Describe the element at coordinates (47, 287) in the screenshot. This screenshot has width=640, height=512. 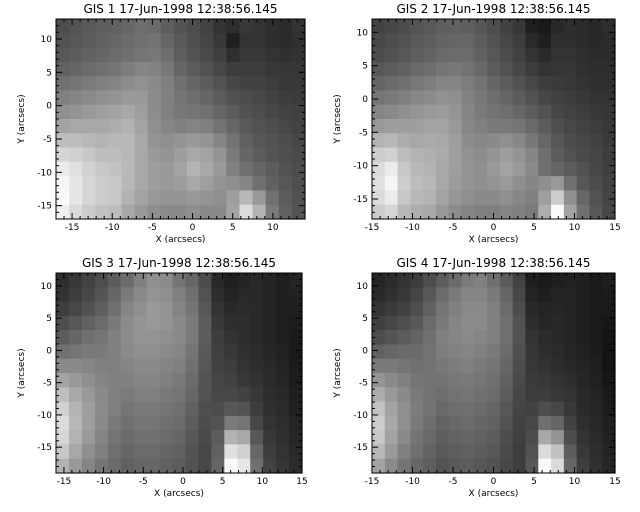
I see `y-tick-label: 10` at that location.